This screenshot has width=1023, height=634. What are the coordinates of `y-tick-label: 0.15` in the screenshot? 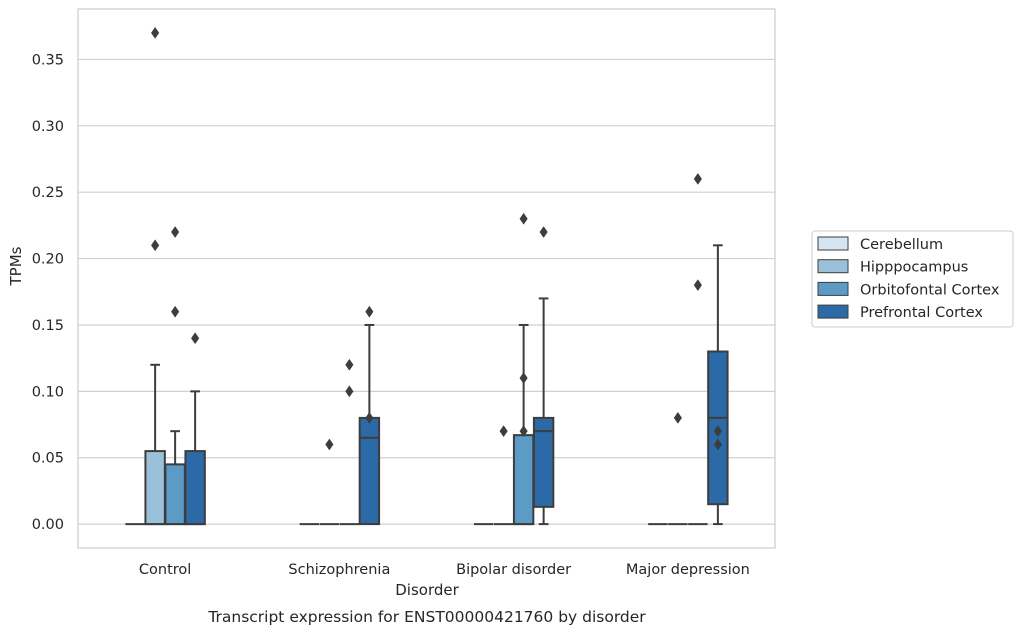 It's located at (48, 326).